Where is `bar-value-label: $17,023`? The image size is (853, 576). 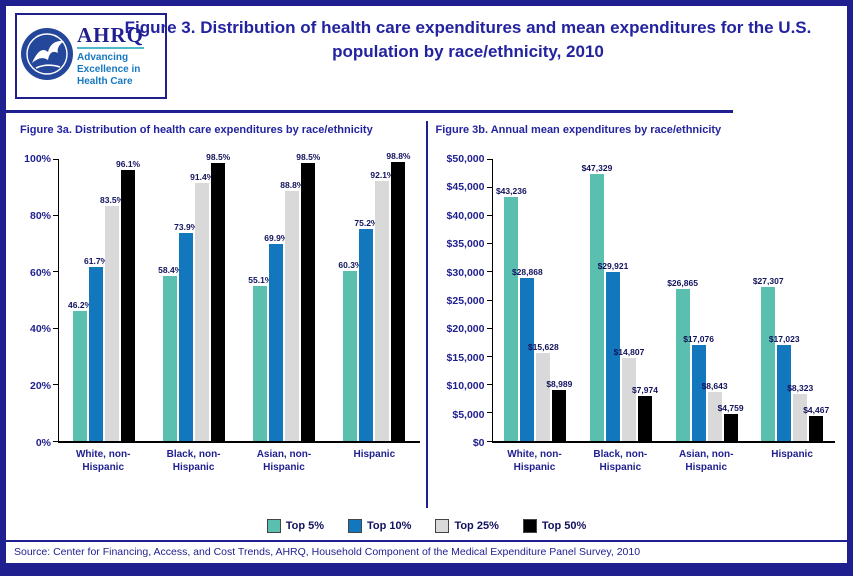 bar-value-label: $17,023 is located at coordinates (784, 339).